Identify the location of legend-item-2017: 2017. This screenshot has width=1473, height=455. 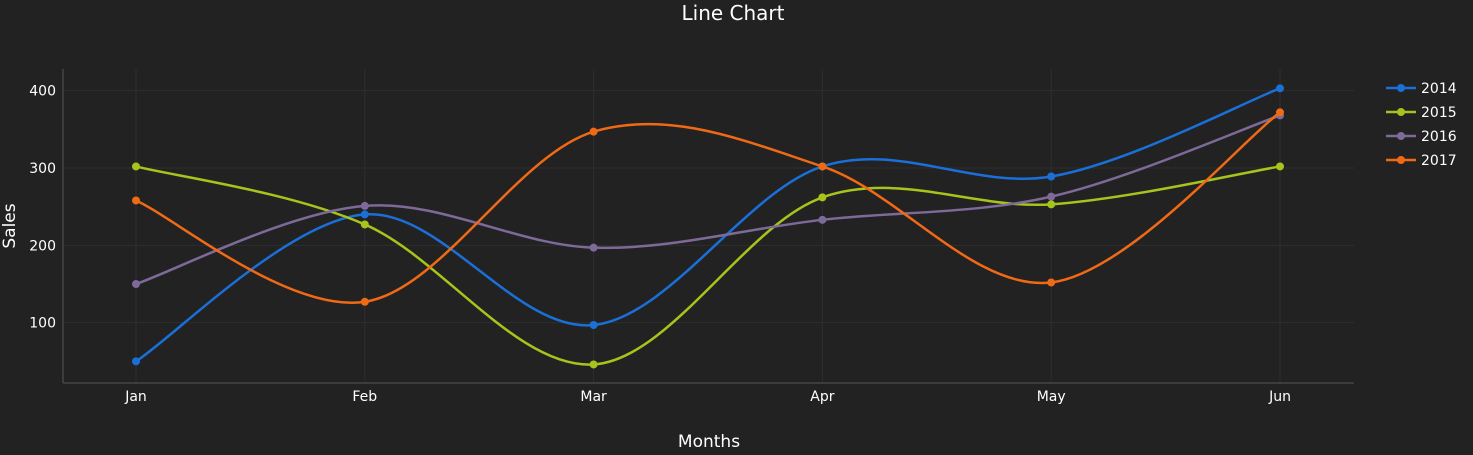
(1421, 161).